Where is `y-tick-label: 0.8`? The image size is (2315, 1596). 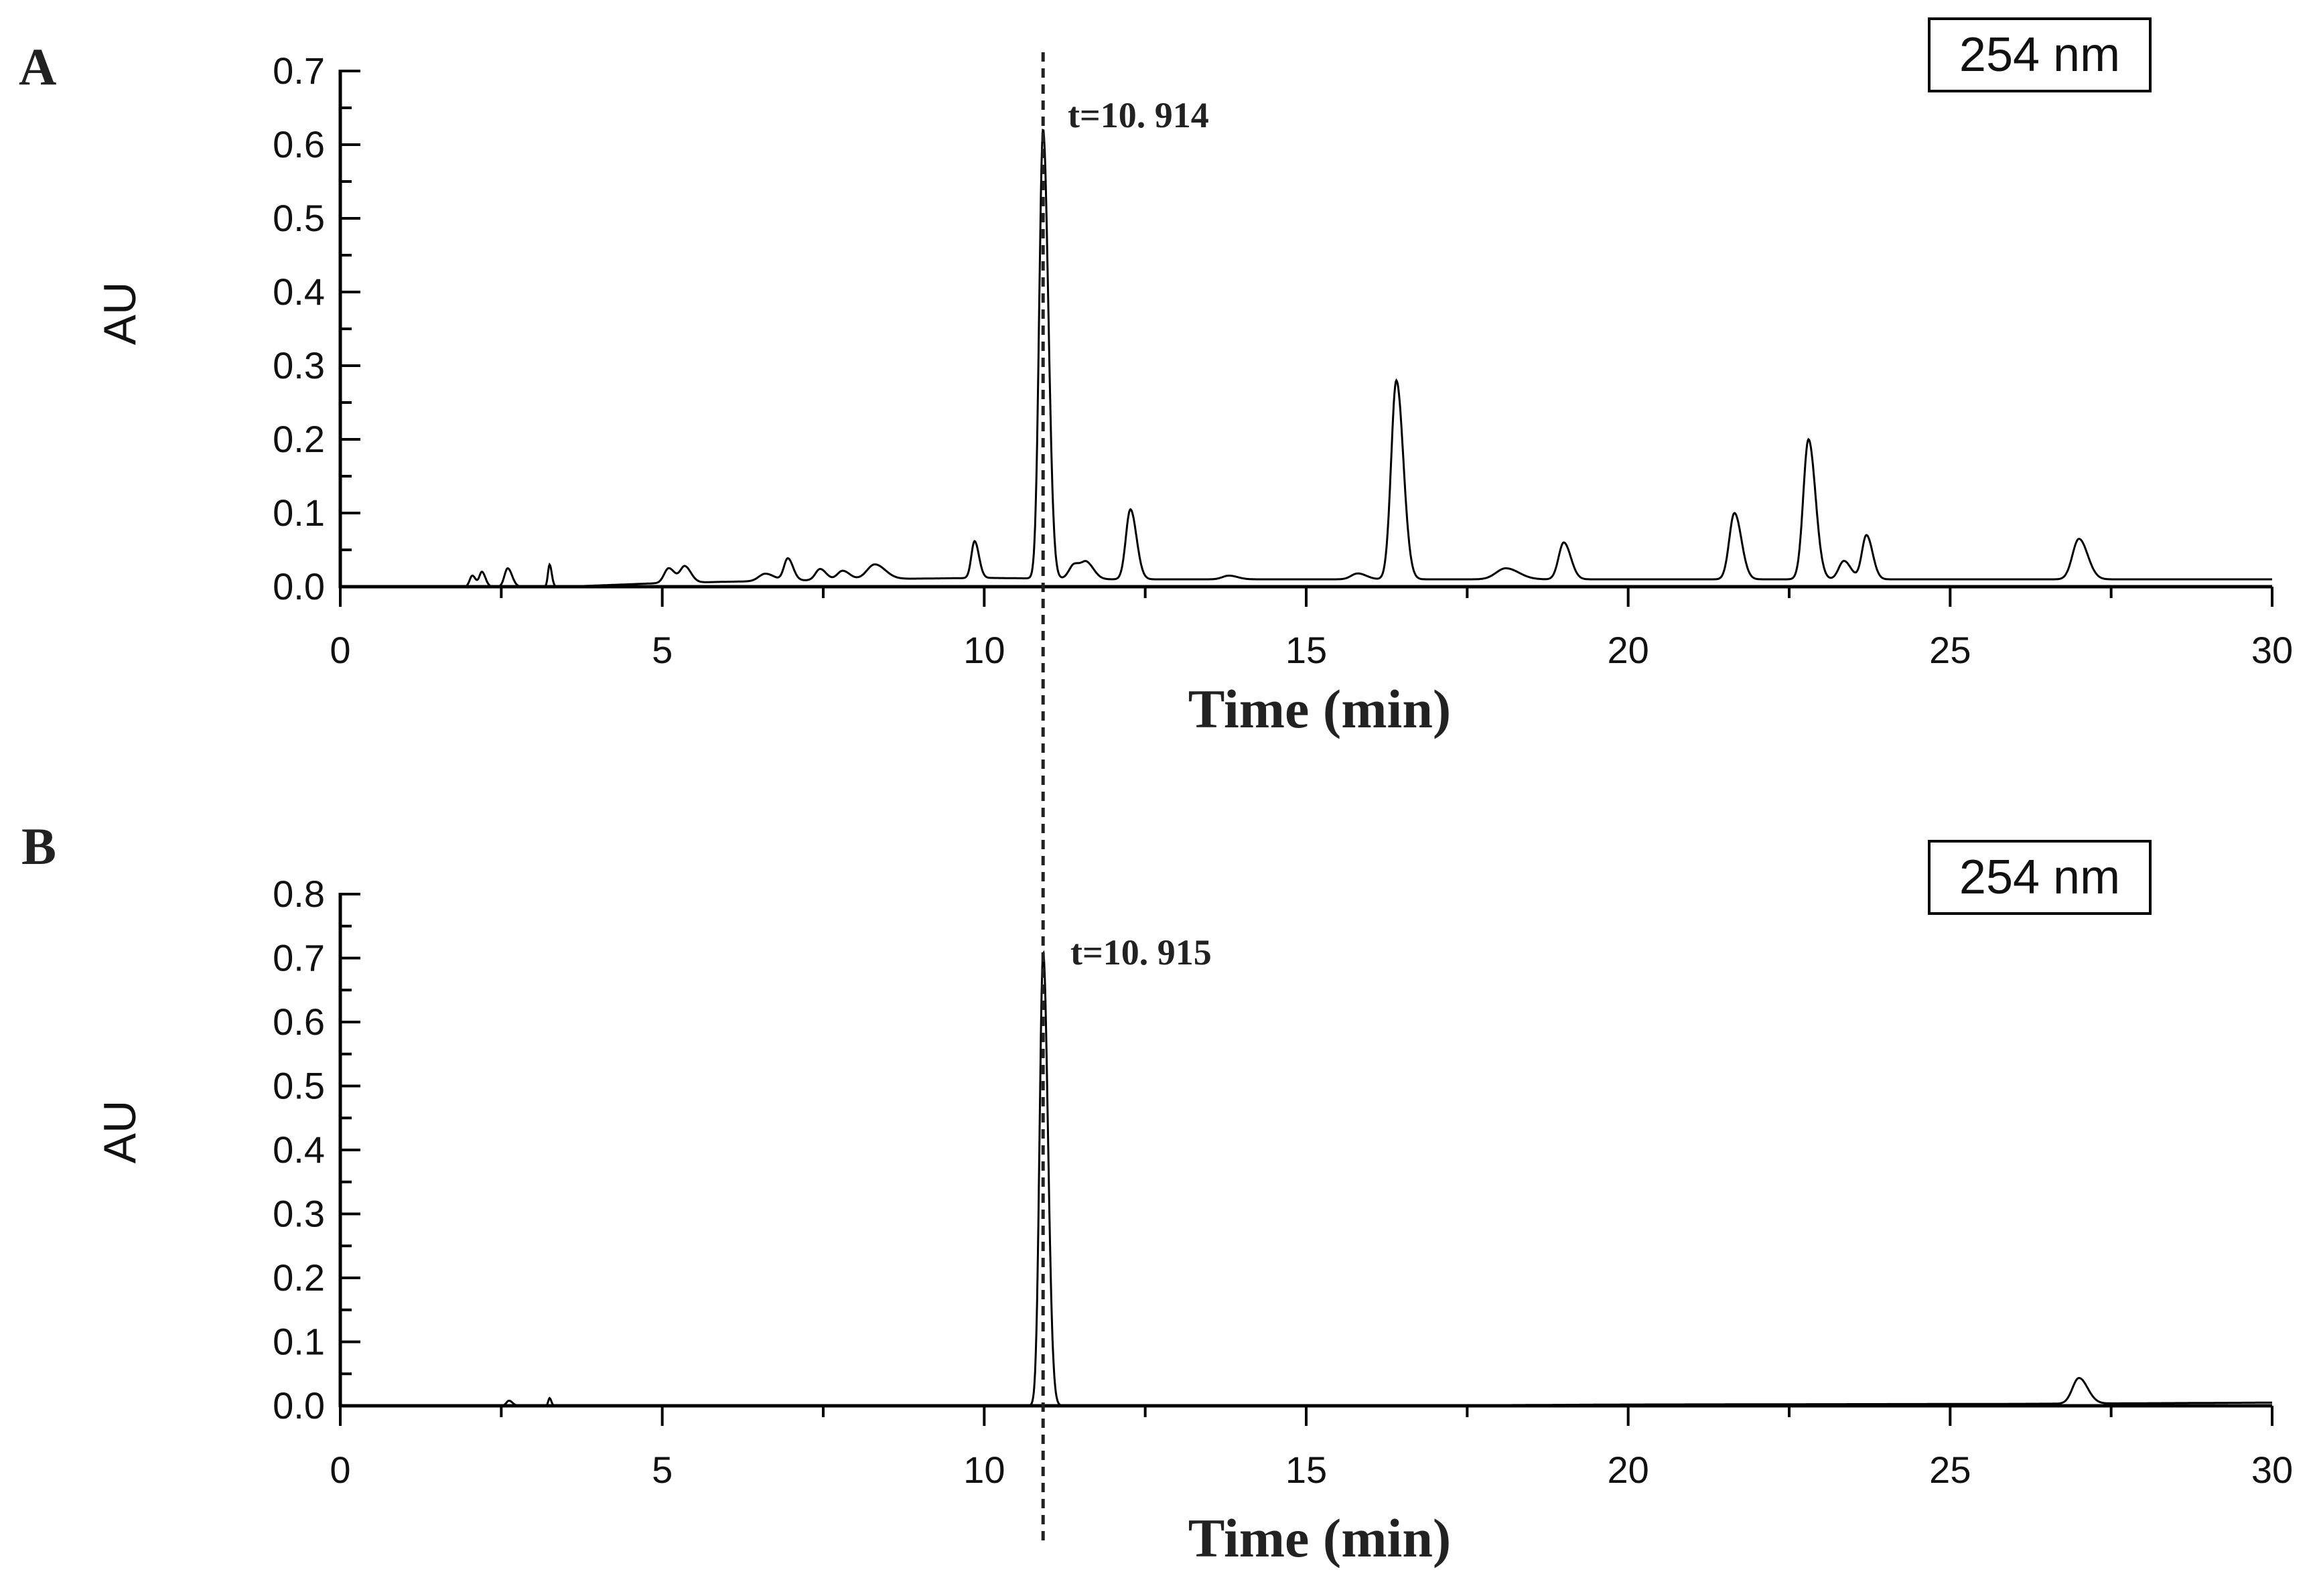
y-tick-label: 0.8 is located at coordinates (299, 894).